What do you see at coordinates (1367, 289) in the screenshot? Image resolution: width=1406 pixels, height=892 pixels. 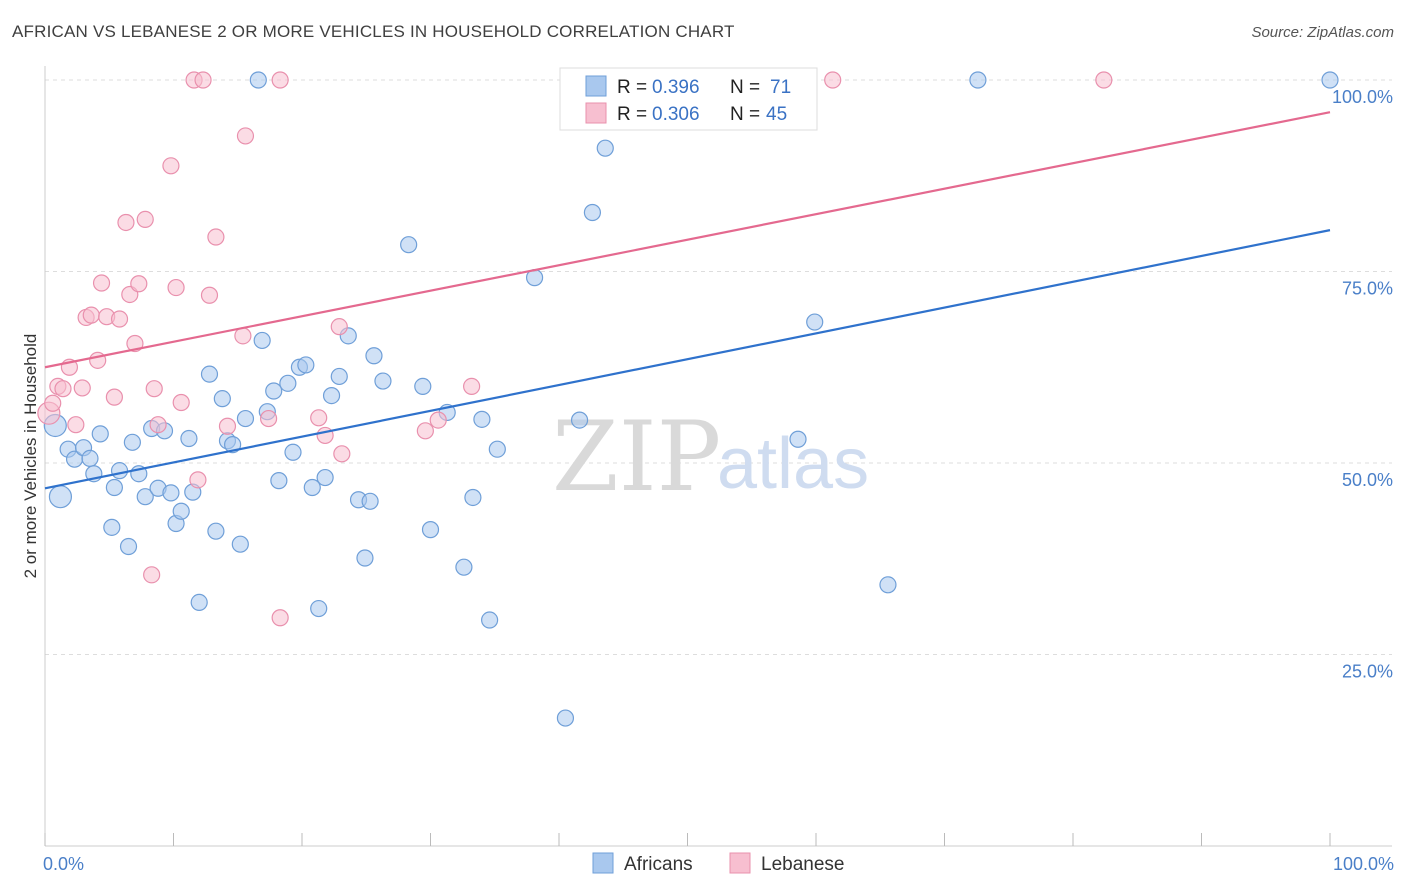 I see `y-tick-label-75: 75.0%` at bounding box center [1367, 289].